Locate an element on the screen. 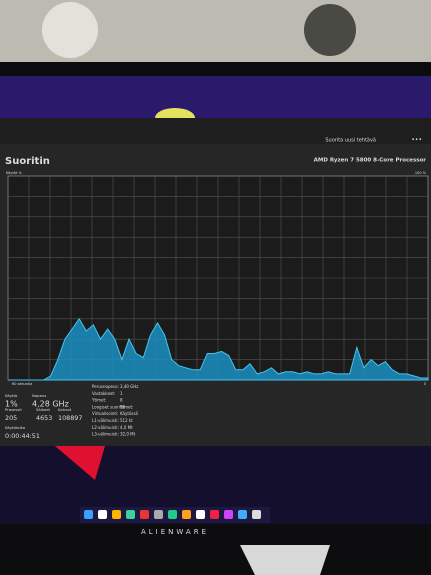 This screenshot has height=575, width=431. title-bar is located at coordinates (215, 131).